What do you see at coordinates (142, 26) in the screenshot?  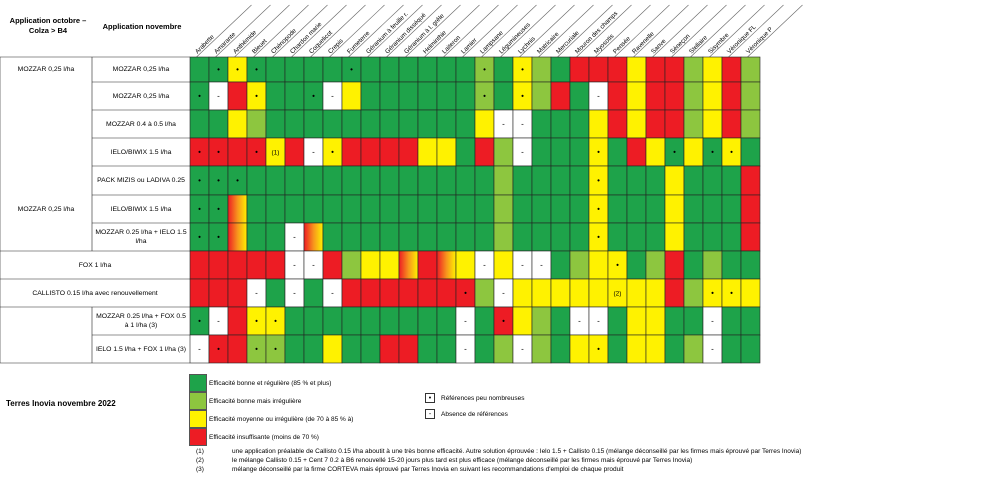 I see `header-nov-application: Application novembre` at bounding box center [142, 26].